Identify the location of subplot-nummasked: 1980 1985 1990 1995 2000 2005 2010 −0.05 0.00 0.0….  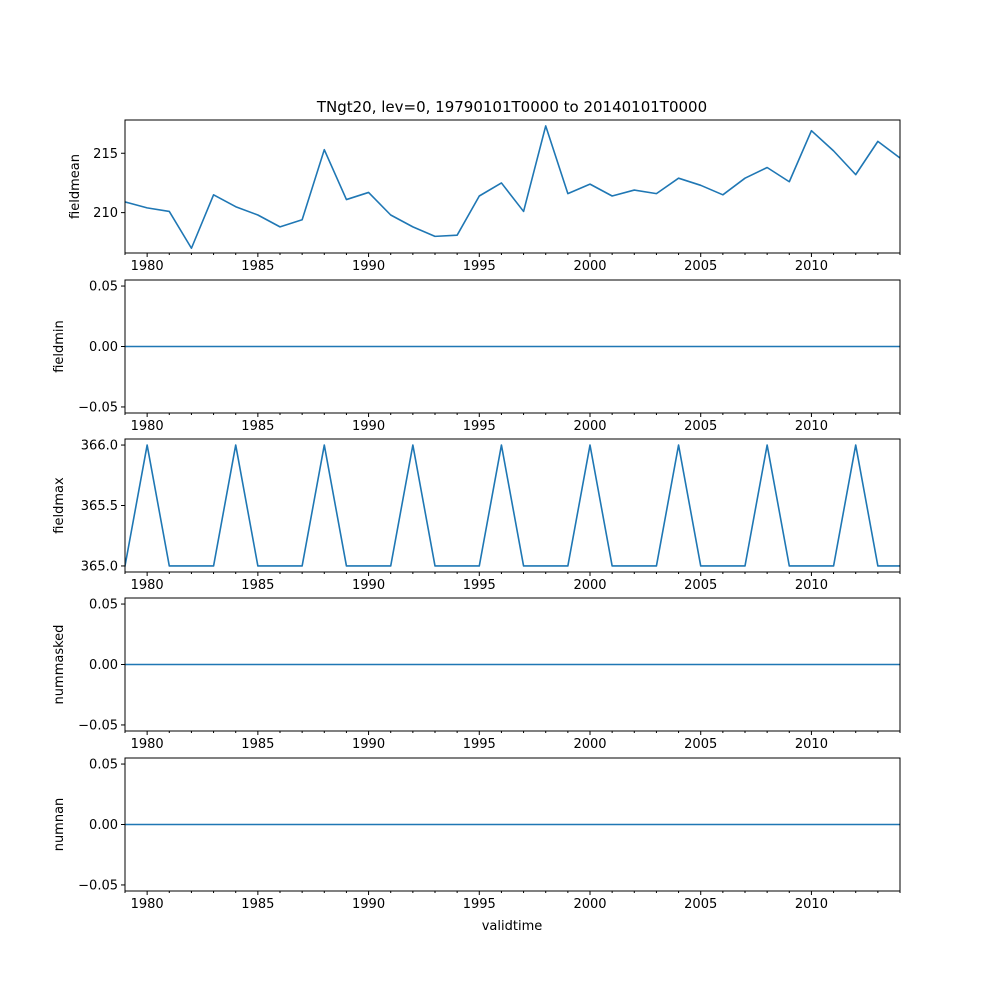
(476, 674).